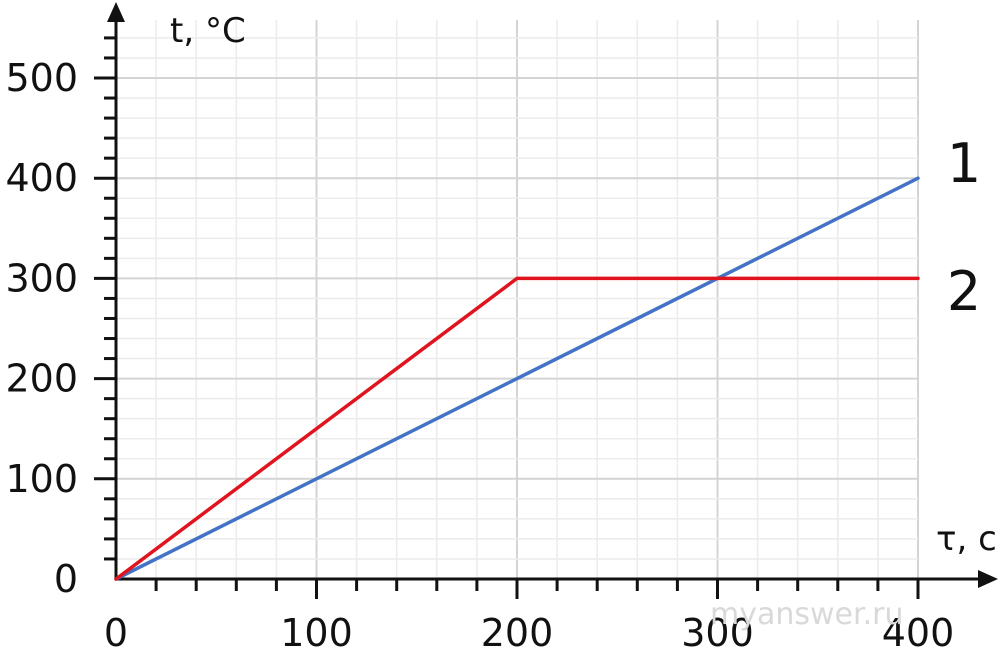  I want to click on y-axis-label: t, °C, so click(208, 31).